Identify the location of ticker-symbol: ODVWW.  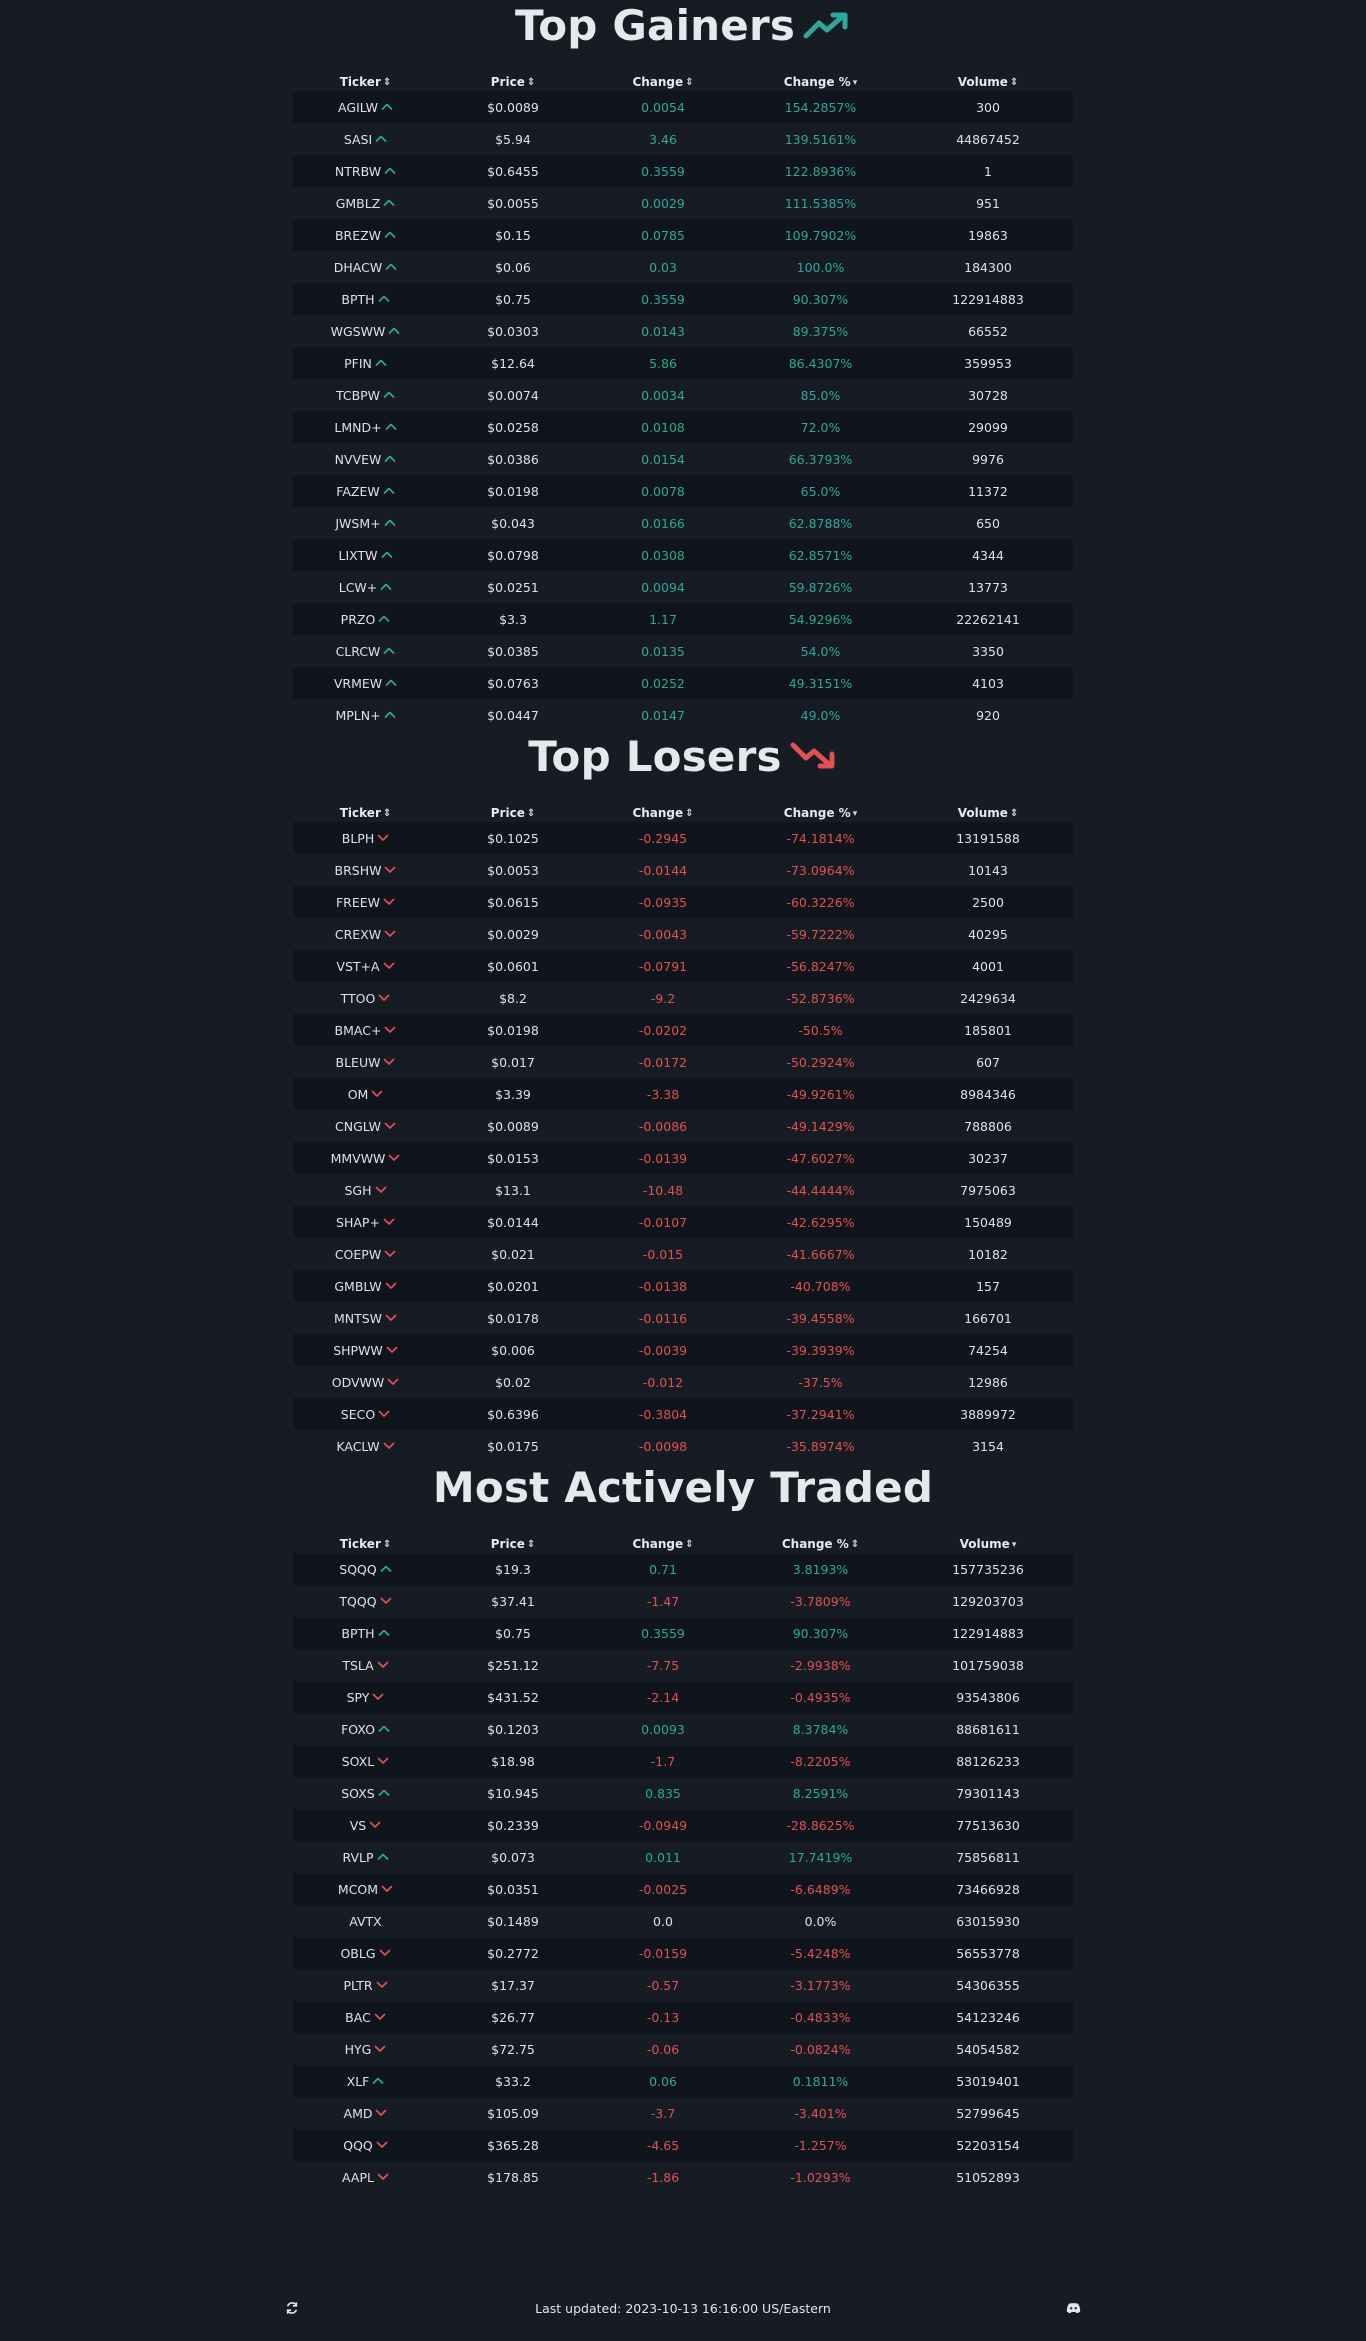
(358, 1382).